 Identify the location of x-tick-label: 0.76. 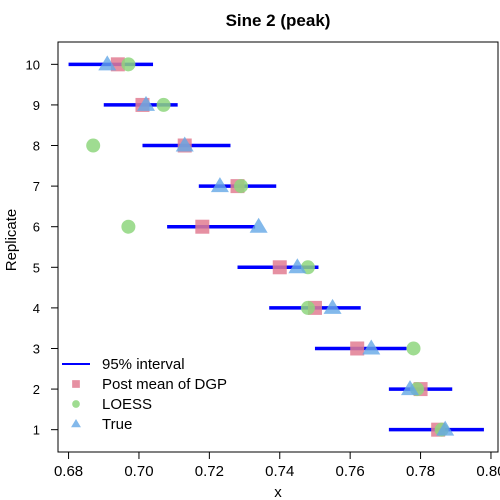
(350, 471).